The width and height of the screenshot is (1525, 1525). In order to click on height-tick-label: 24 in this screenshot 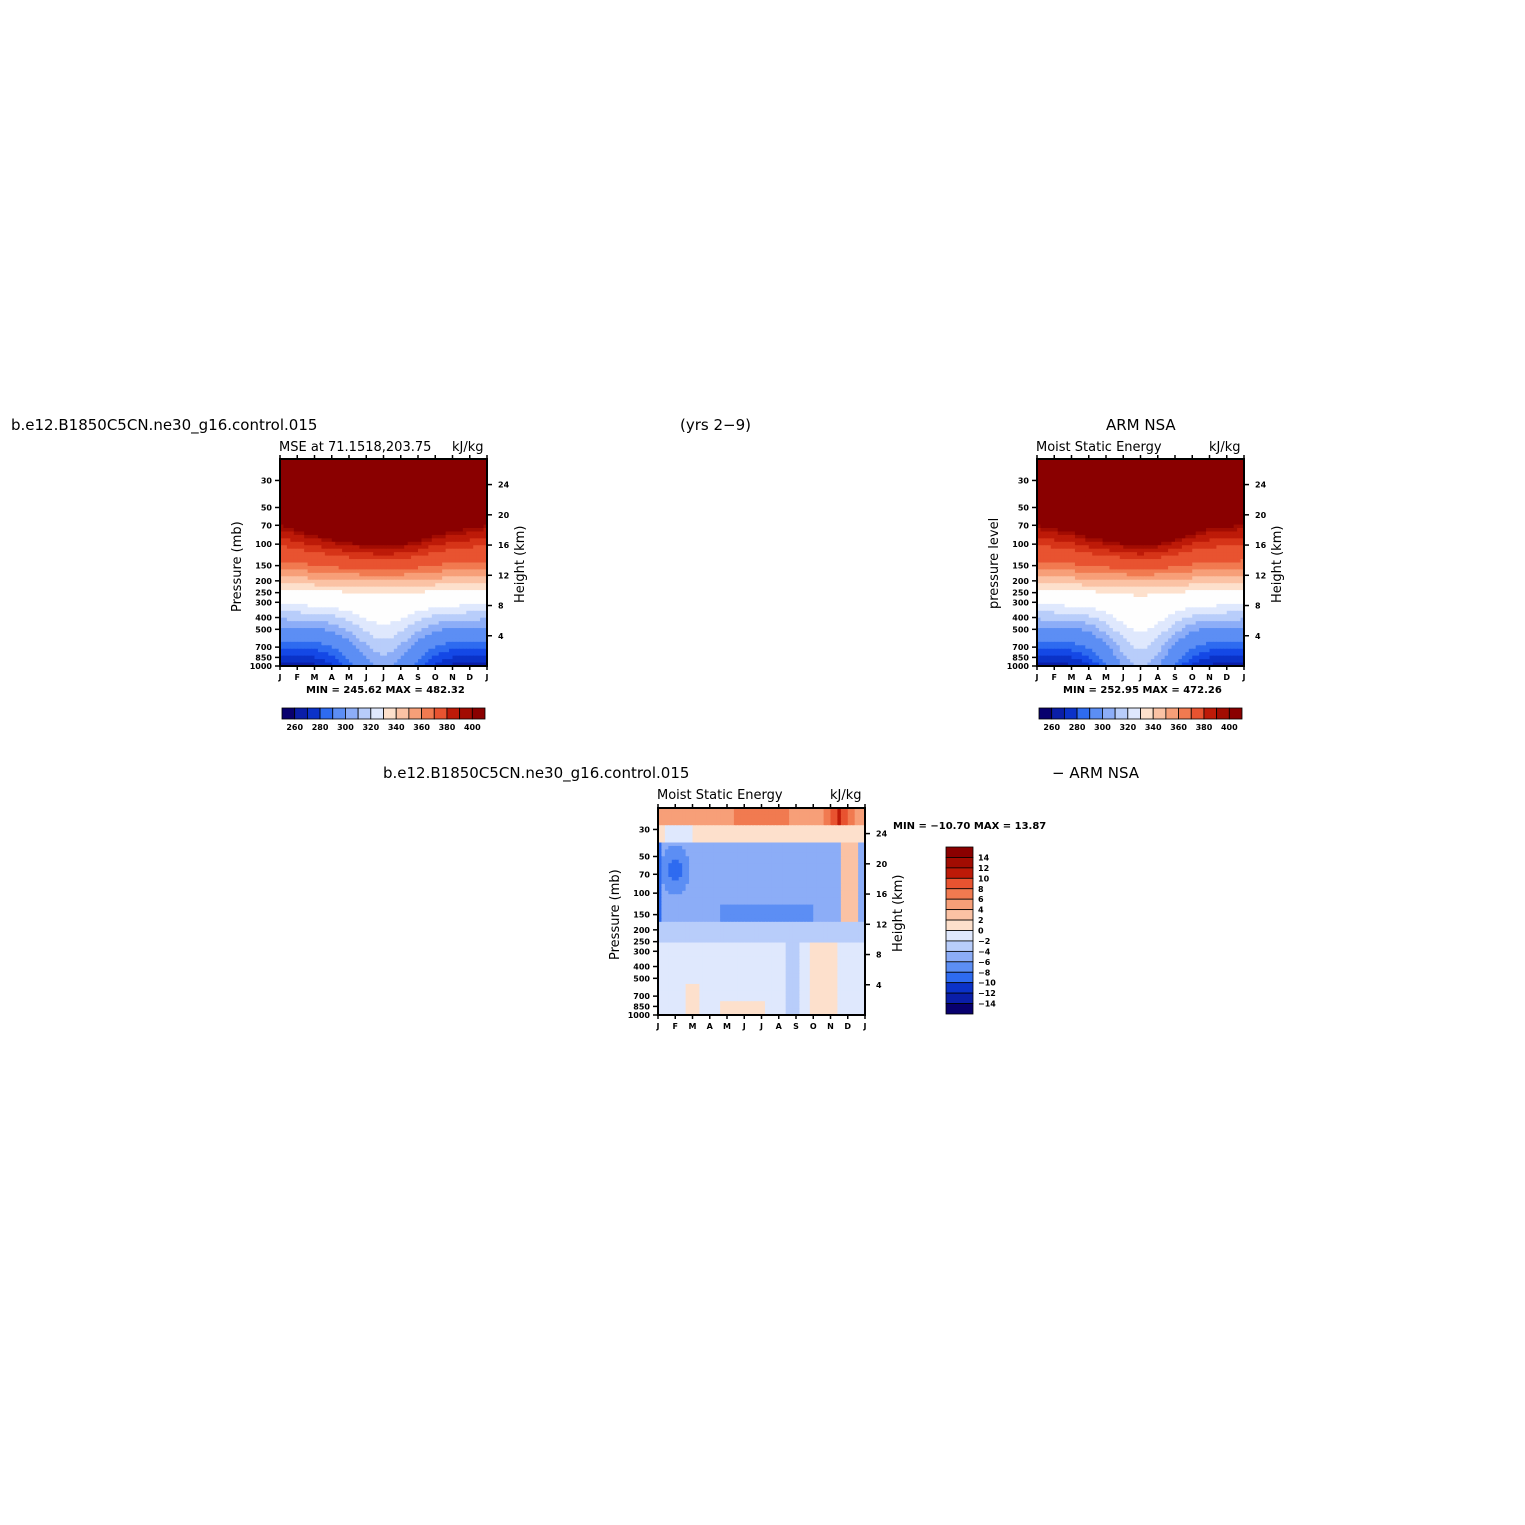, I will do `click(504, 485)`.